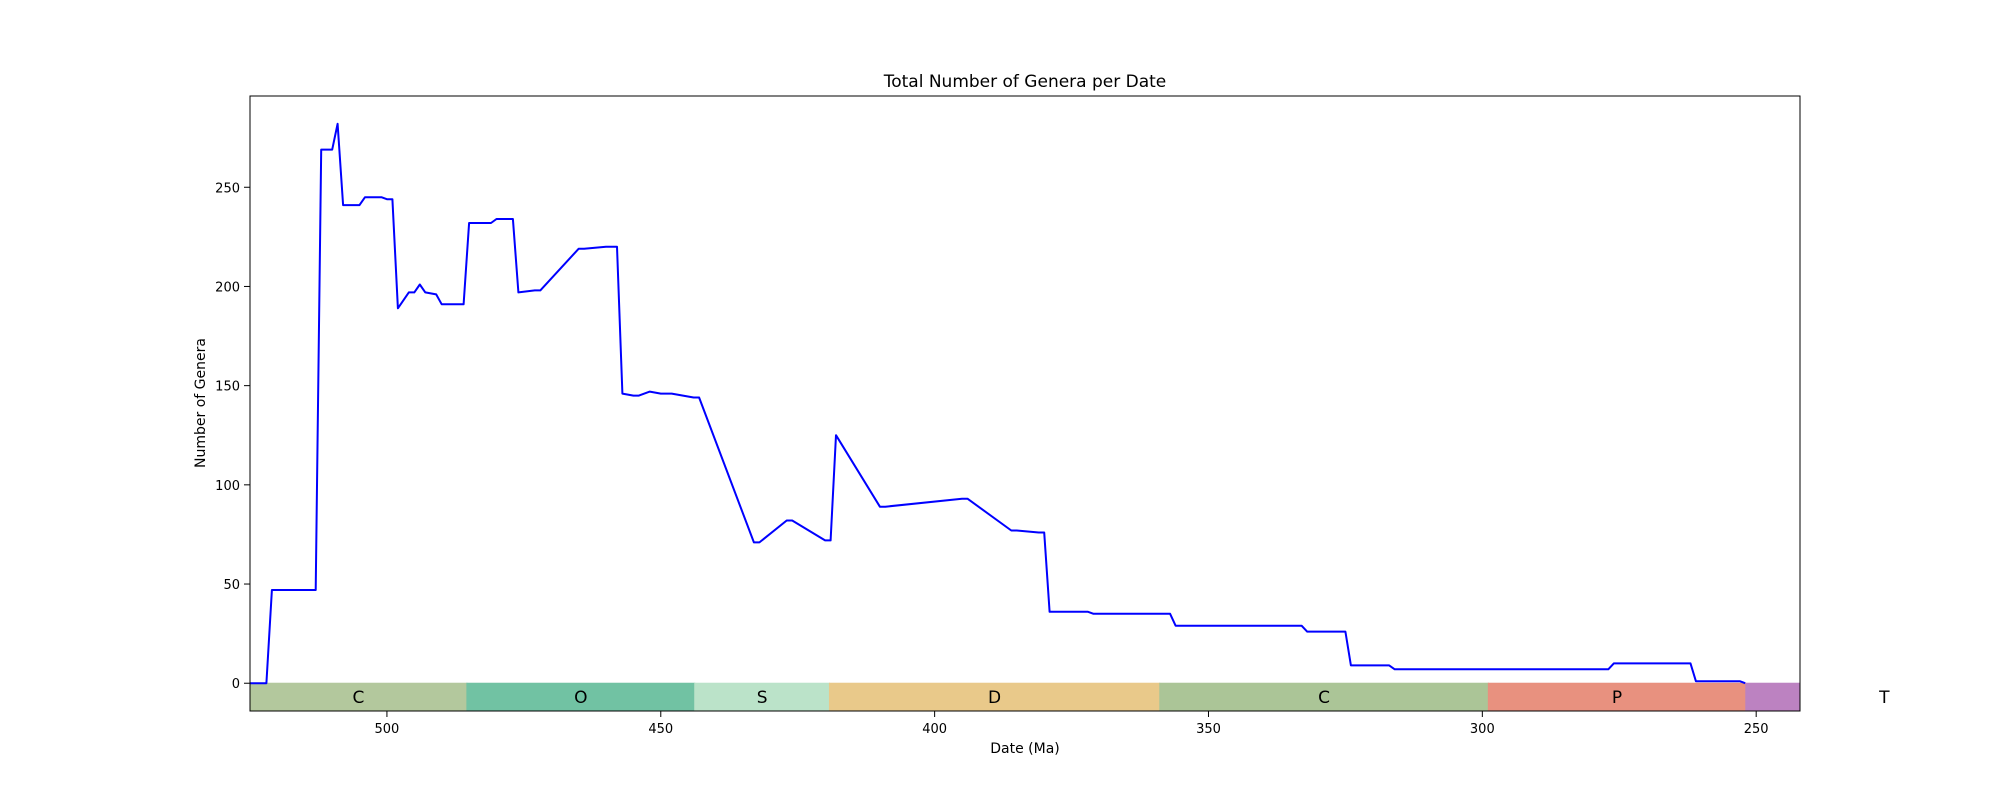 This screenshot has height=800, width=2000. I want to click on x-axis: 500 450 400 350 300 250, so click(1072, 724).